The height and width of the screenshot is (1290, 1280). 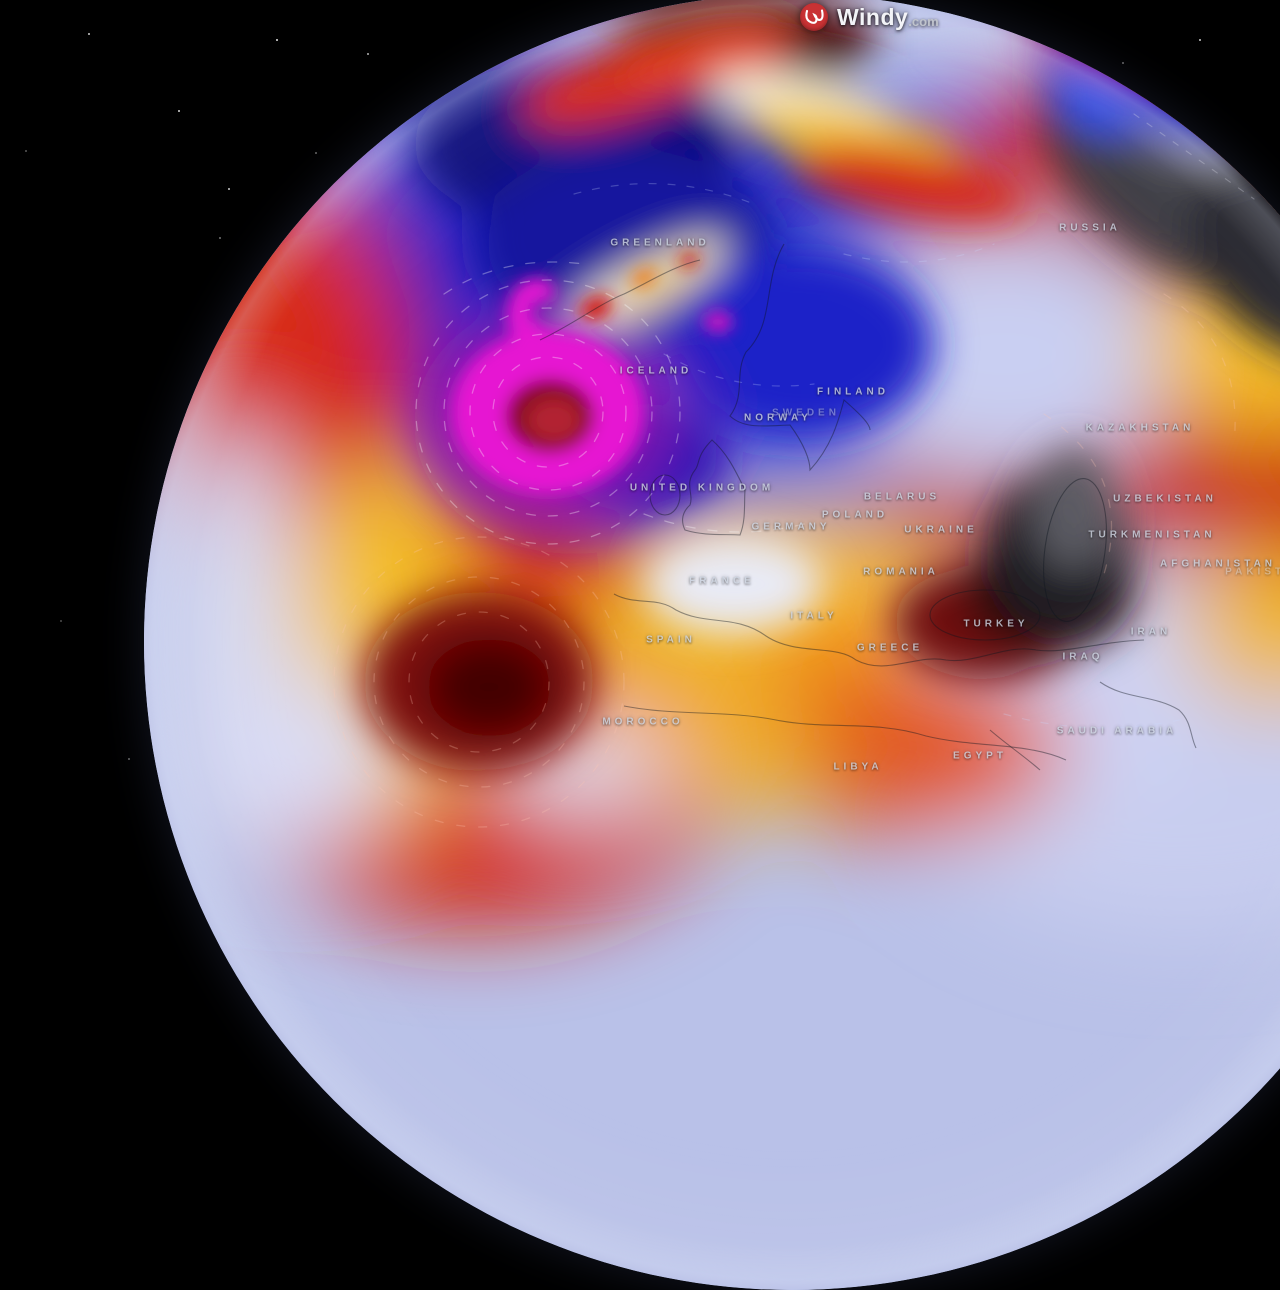 I want to click on country-label-iceland: ICELAND, so click(x=656, y=371).